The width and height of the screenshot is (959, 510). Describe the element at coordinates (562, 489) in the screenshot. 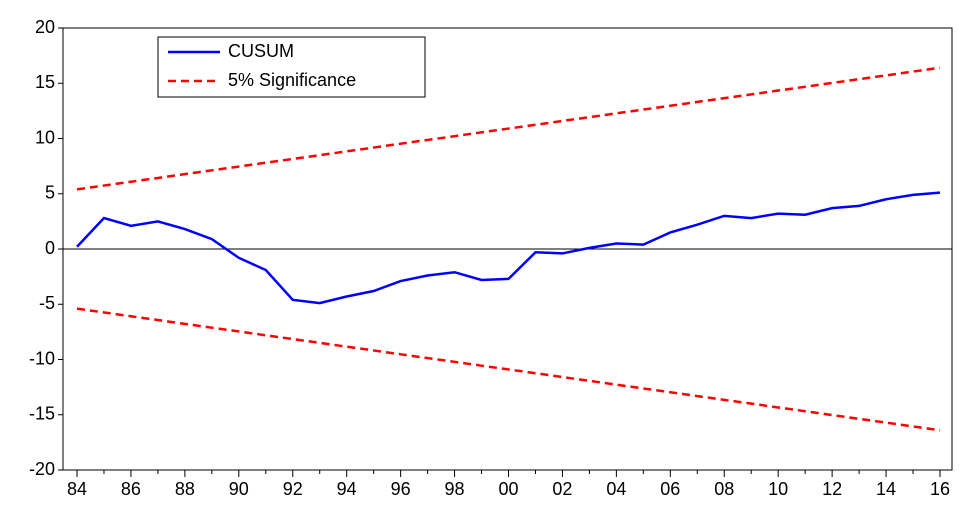

I see `x-tick-label: 02` at that location.